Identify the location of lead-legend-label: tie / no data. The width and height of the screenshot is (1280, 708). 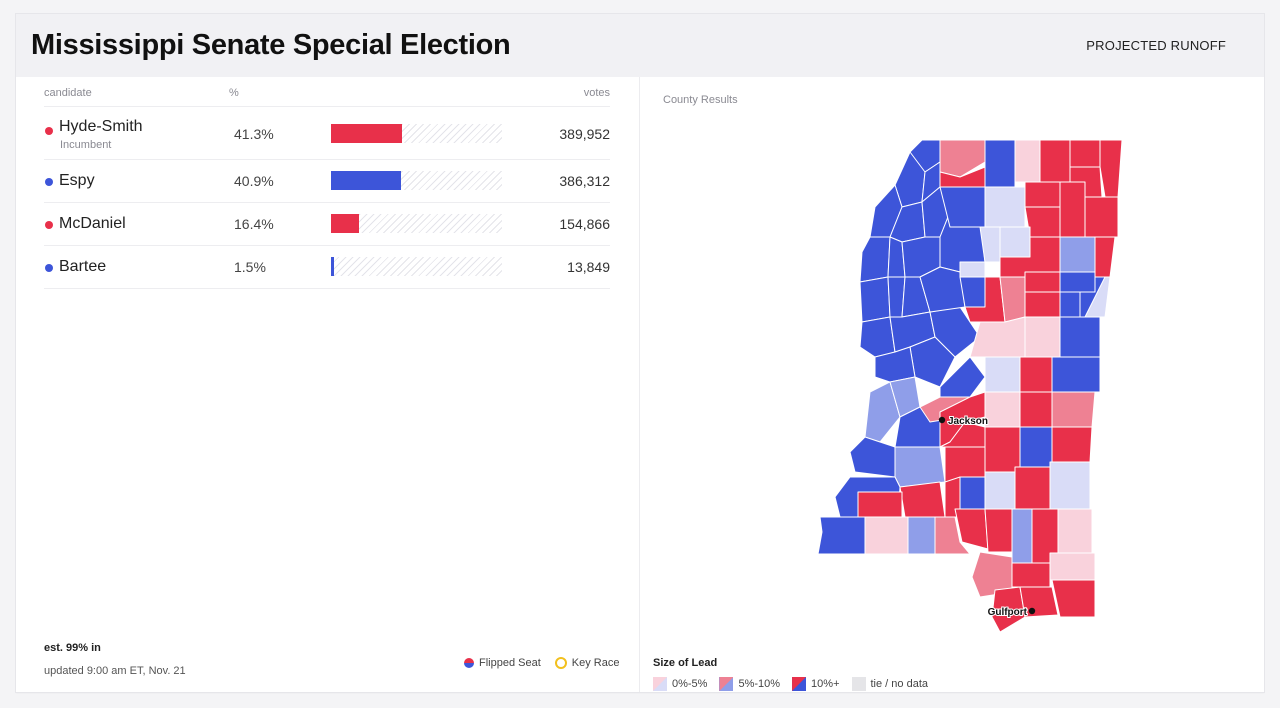
(899, 684).